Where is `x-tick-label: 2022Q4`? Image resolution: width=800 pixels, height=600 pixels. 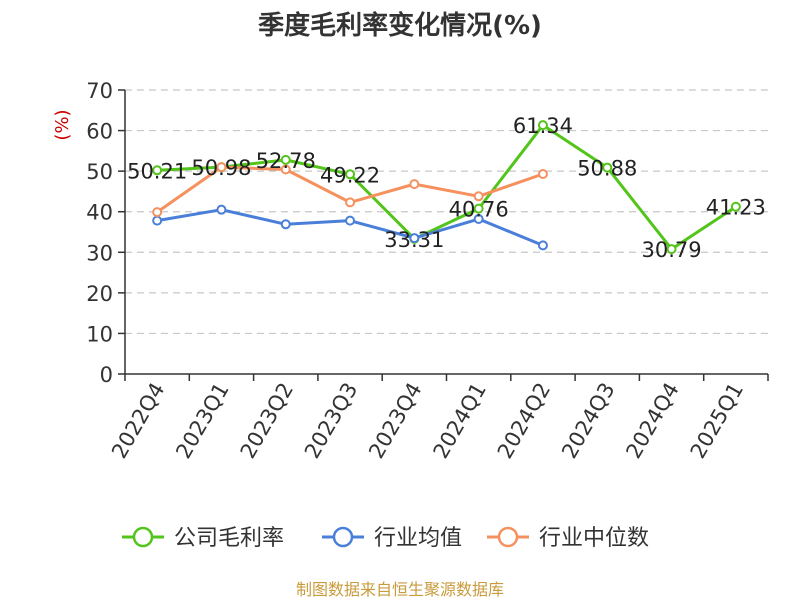
x-tick-label: 2022Q4 is located at coordinates (138, 421).